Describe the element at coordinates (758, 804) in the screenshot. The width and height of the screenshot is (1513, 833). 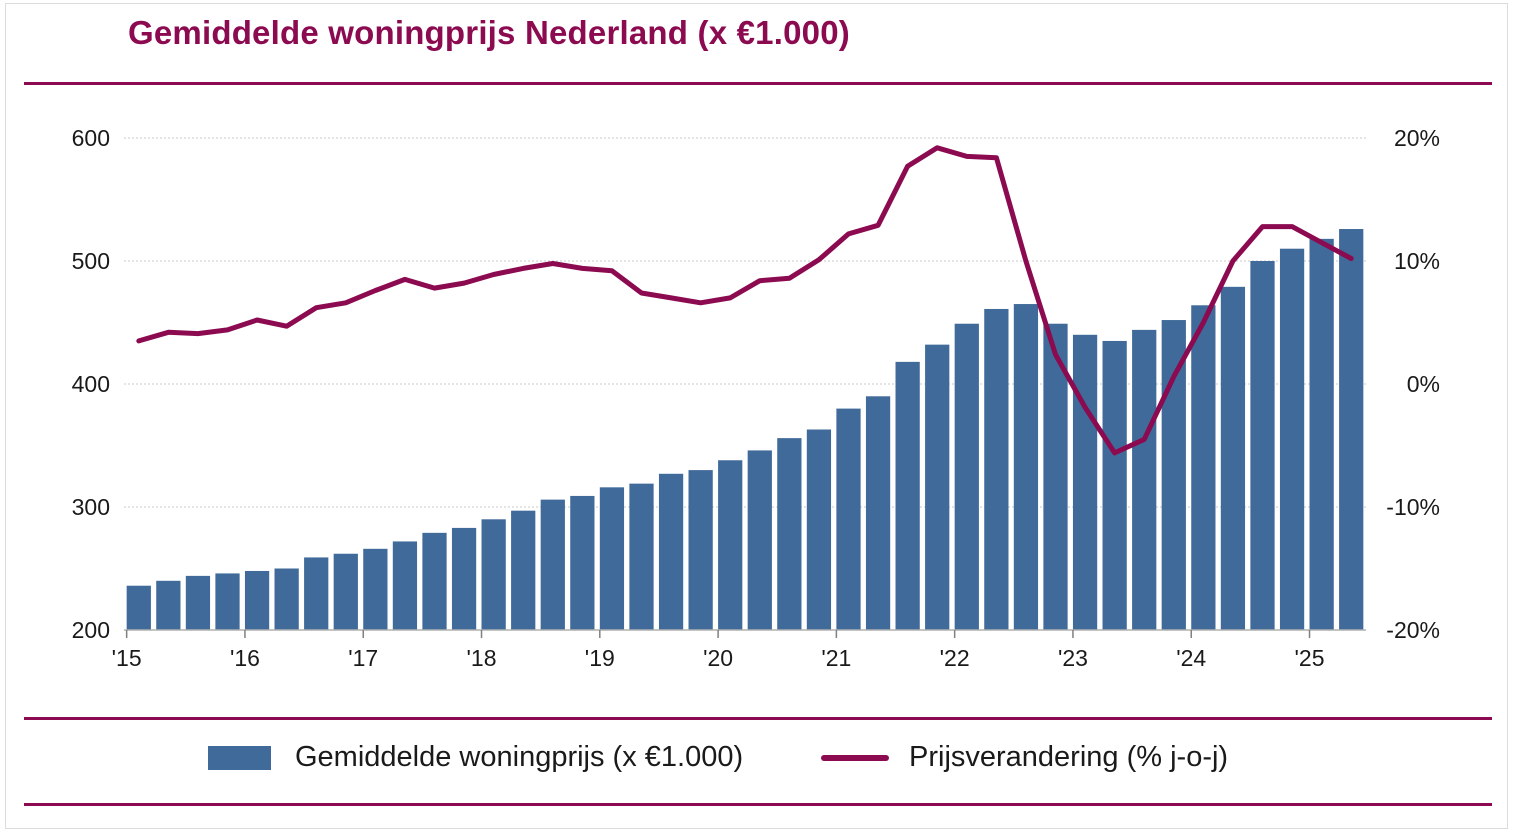
I see `legend-bottom-divider` at that location.